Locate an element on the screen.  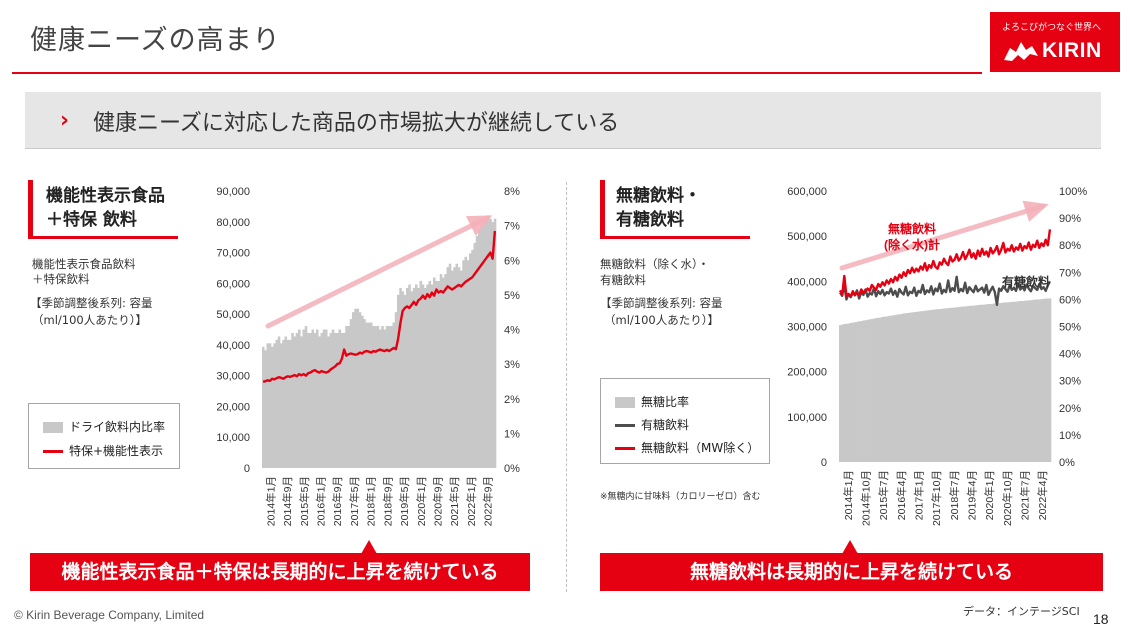
right-note-line4: （ml/100人あたり）】 is located at coordinates (661, 320).